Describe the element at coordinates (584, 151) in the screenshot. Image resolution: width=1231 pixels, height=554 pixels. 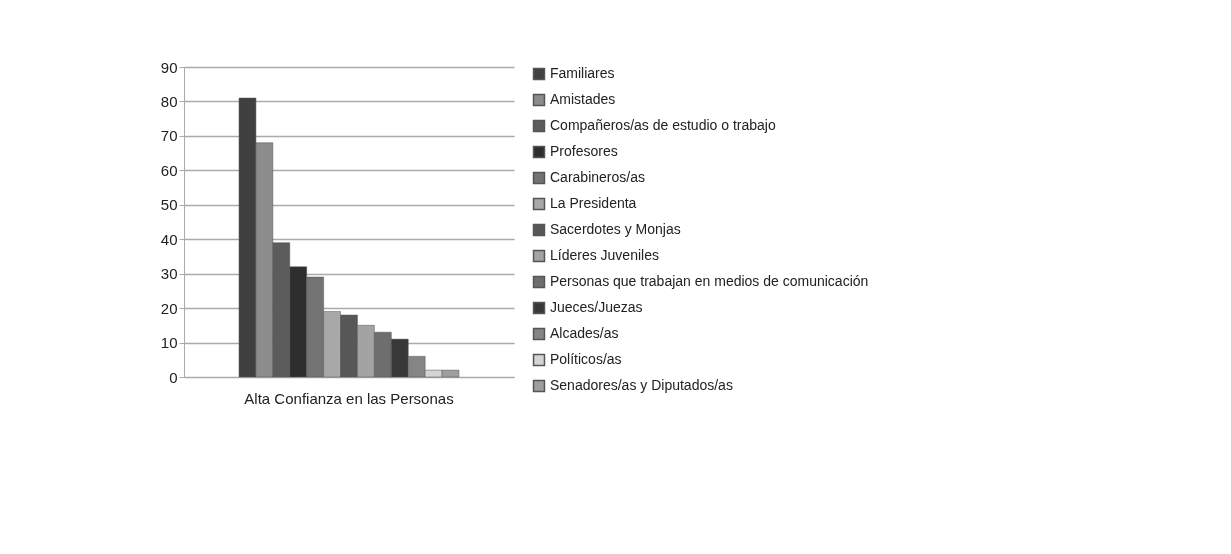
I see `legend-label: Profesores` at that location.